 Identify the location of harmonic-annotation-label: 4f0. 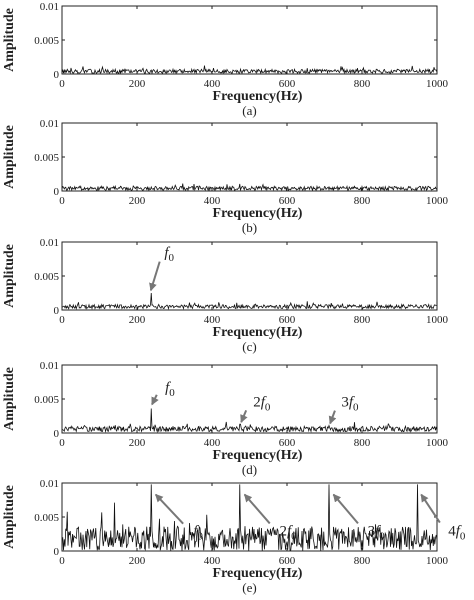
(457, 533).